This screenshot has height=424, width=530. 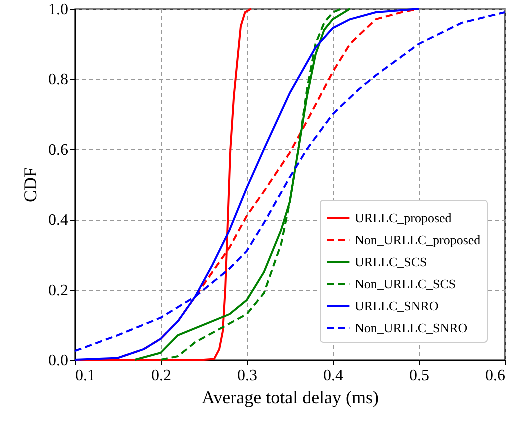 What do you see at coordinates (58, 221) in the screenshot?
I see `y-tick-label: 0.4` at bounding box center [58, 221].